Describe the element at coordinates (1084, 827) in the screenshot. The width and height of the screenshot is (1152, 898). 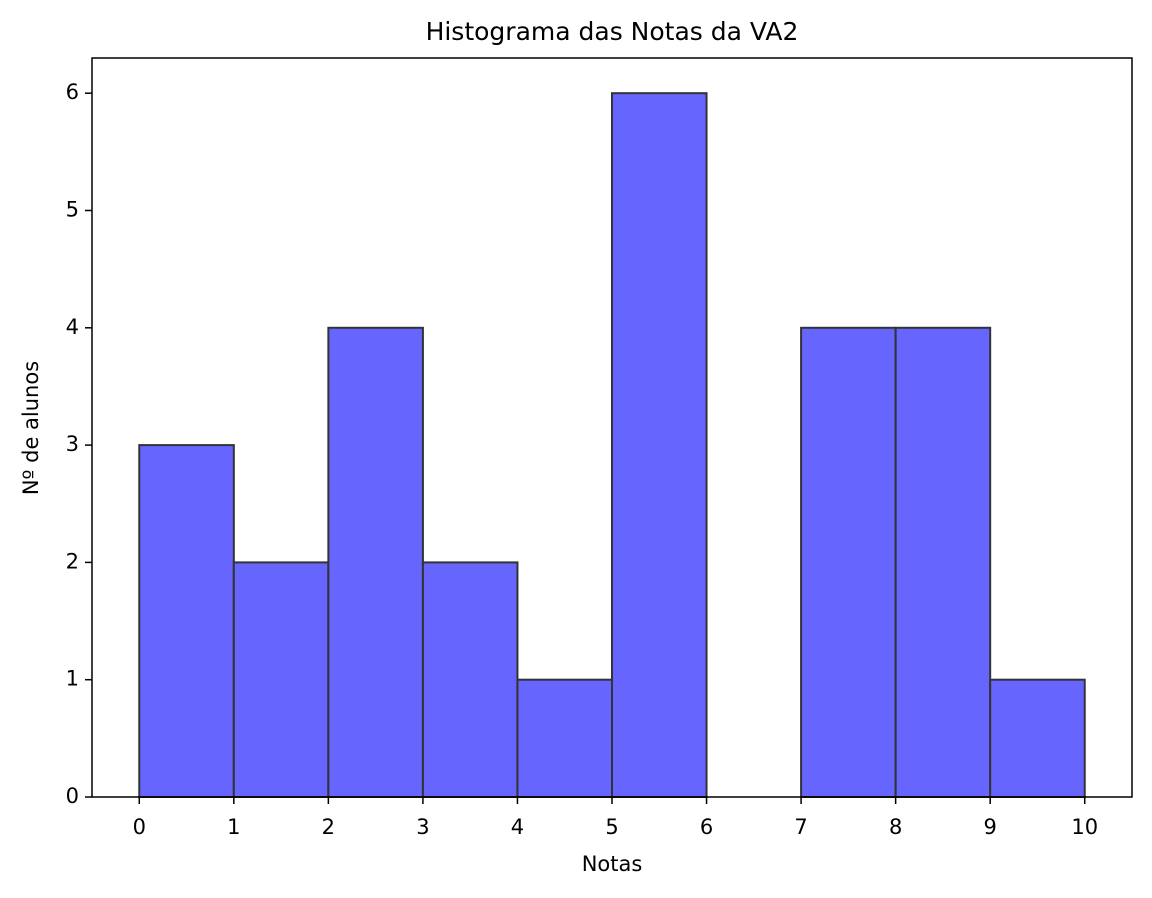
I see `x-tick-label: 10` at that location.